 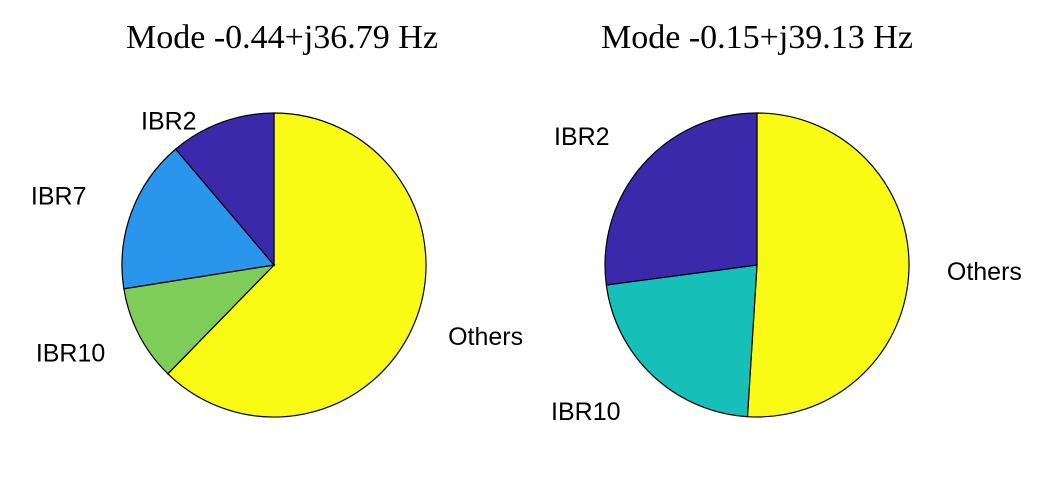 What do you see at coordinates (757, 37) in the screenshot?
I see `chart-title-mode-2: Mode -0.15+j39.13 Hz` at bounding box center [757, 37].